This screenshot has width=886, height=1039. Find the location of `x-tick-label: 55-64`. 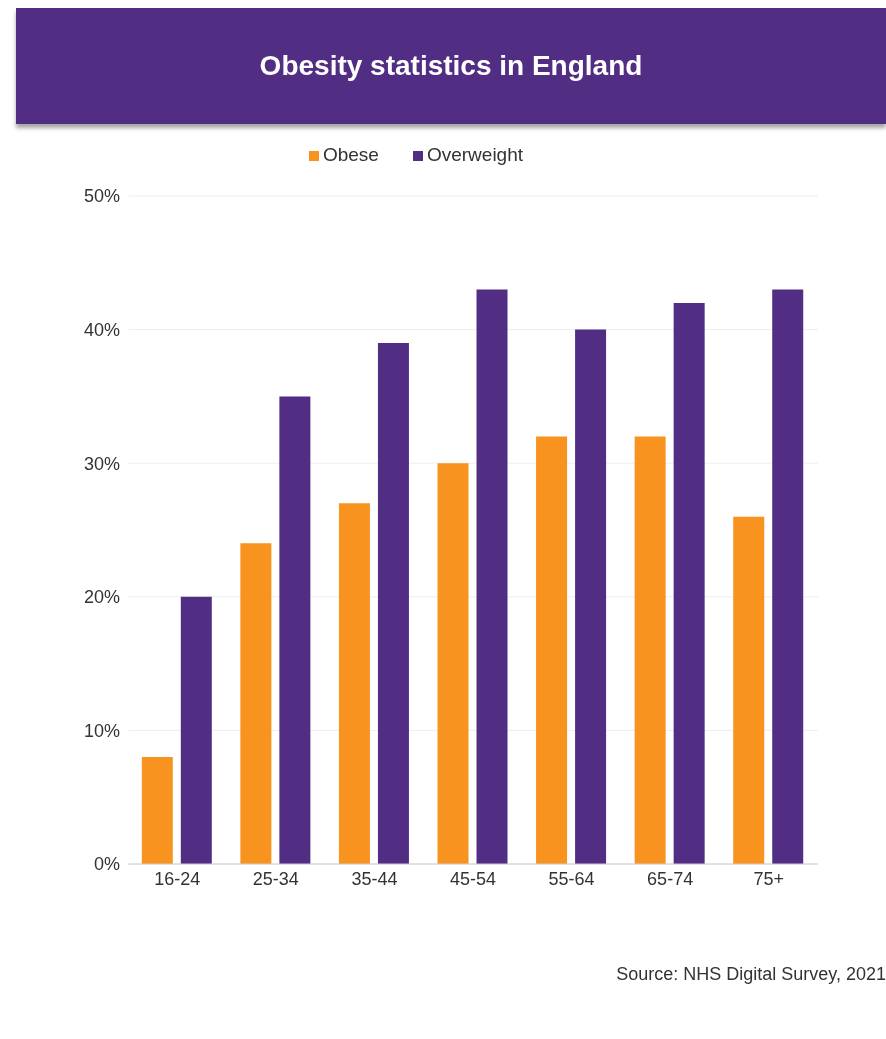

x-tick-label: 55-64 is located at coordinates (571, 878).